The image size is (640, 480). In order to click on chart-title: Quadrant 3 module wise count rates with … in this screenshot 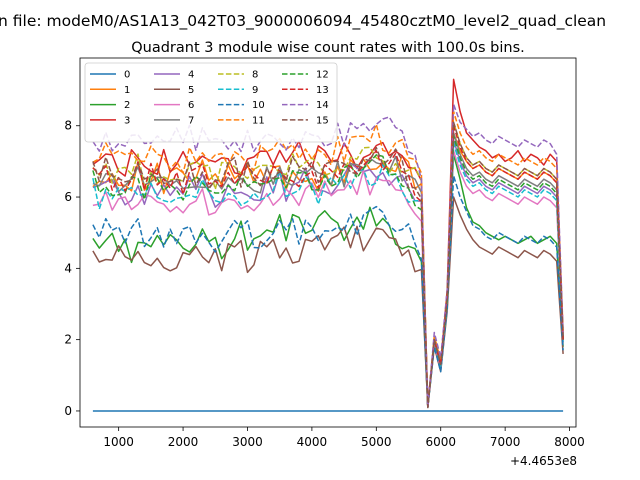, I will do `click(328, 48)`.